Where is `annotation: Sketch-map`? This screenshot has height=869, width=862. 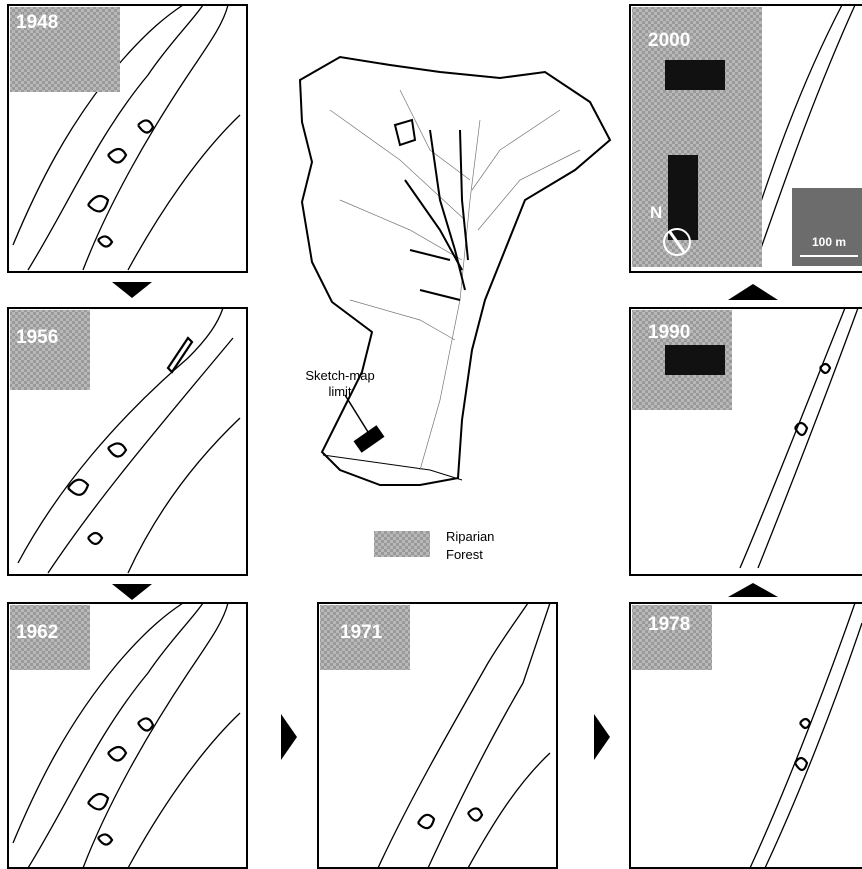
annotation: Sketch-map is located at coordinates (339, 375).